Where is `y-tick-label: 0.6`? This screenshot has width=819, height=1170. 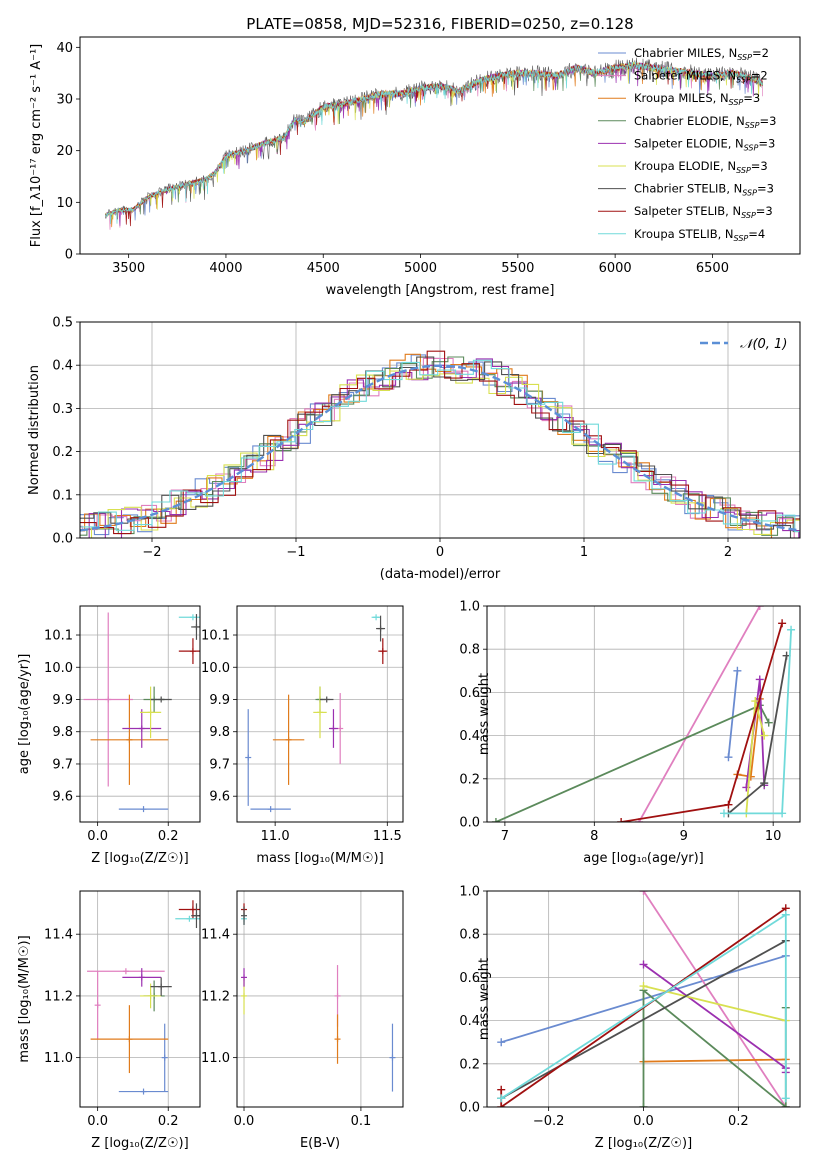 y-tick-label: 0.6 is located at coordinates (469, 693).